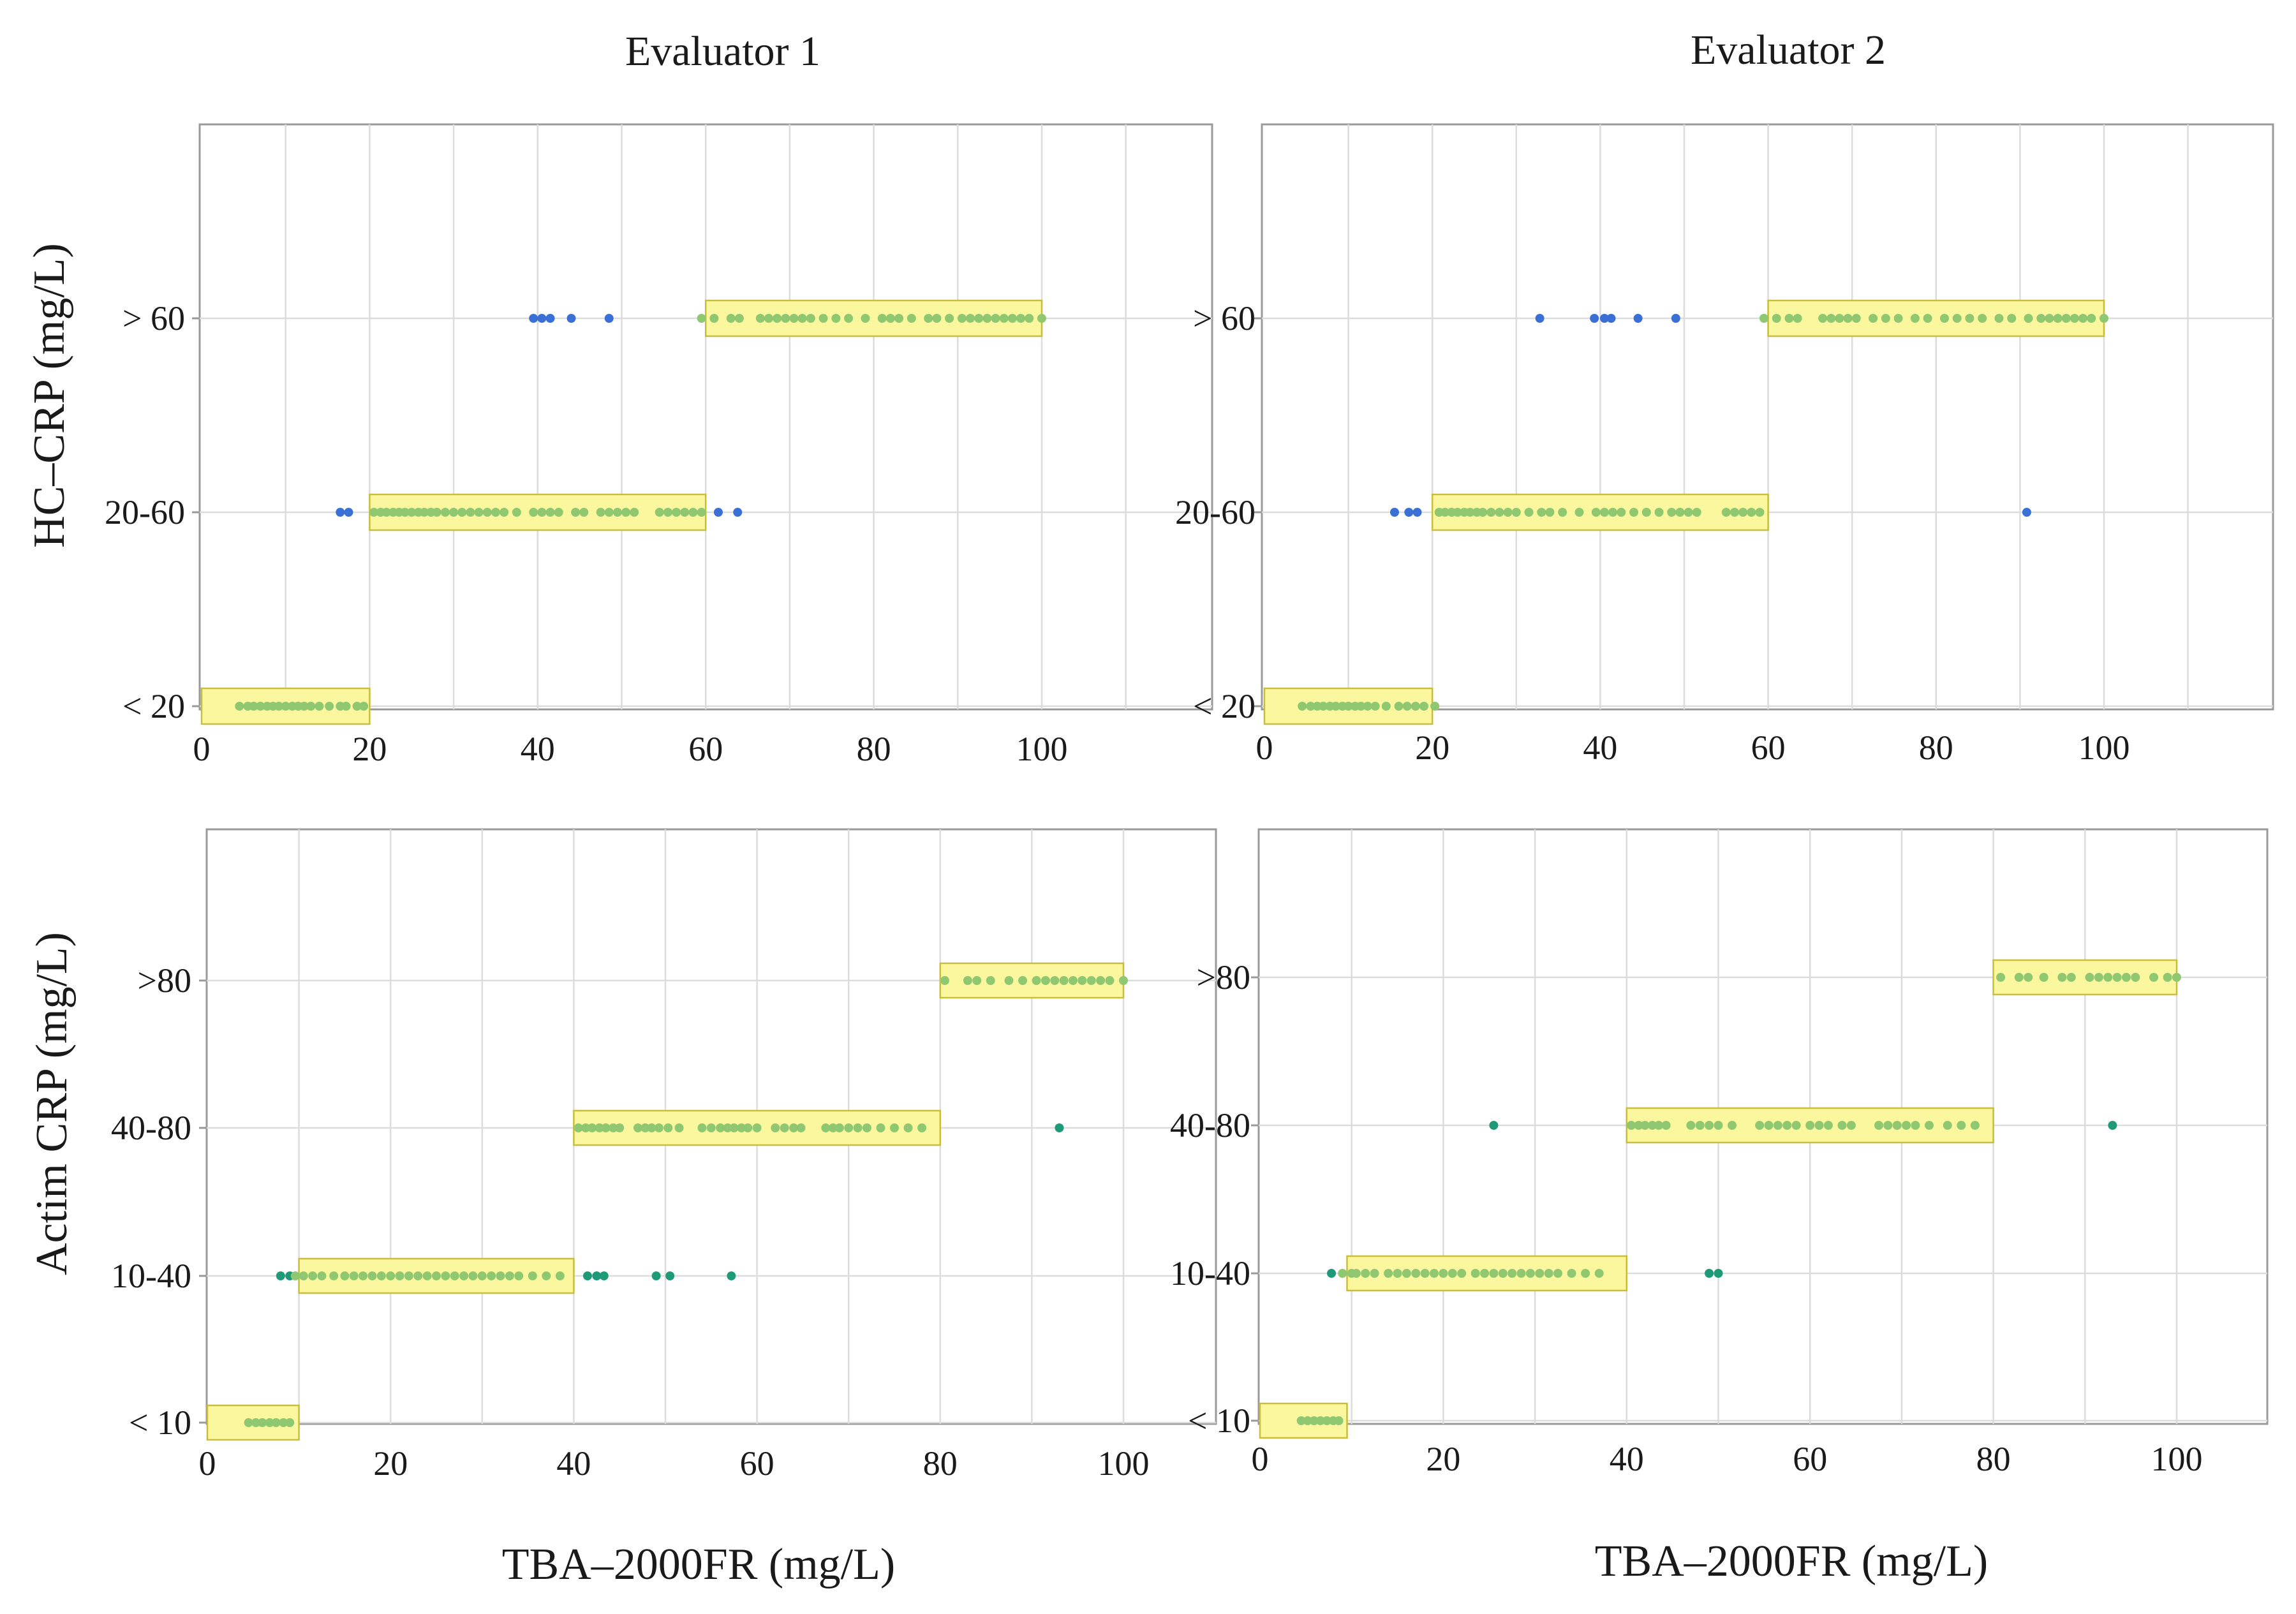 This screenshot has width=2296, height=1614. I want to click on x-tick-label: 40, so click(1627, 1459).